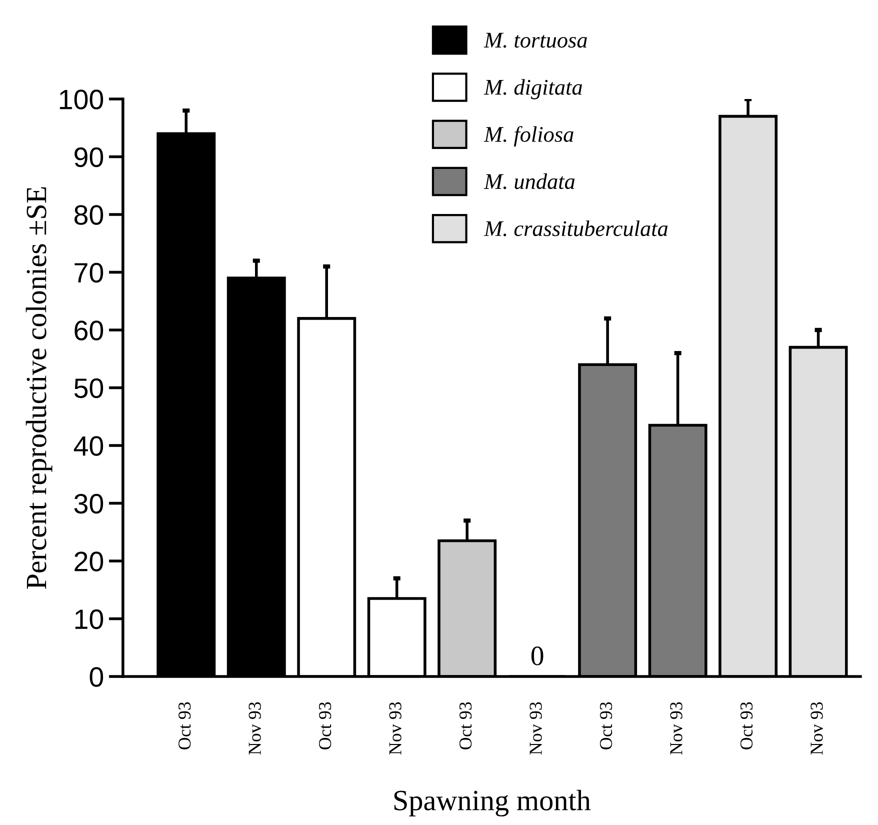 Image resolution: width=878 pixels, height=825 pixels. I want to click on y-tick-label: 90, so click(89, 157).